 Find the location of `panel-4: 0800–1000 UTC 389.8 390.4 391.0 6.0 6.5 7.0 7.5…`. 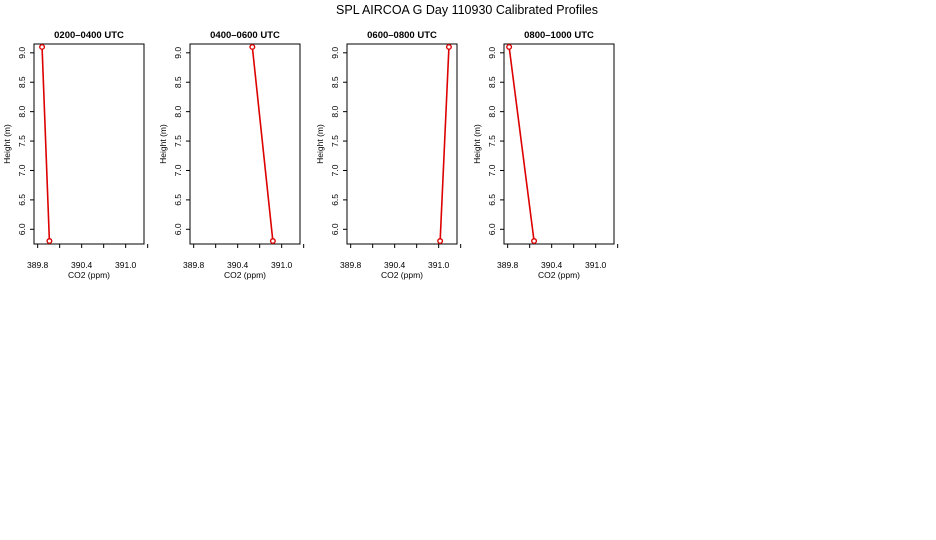

panel-4: 0800–1000 UTC 389.8 390.4 391.0 6.0 6.5 7.0 7.5… is located at coordinates (545, 155).